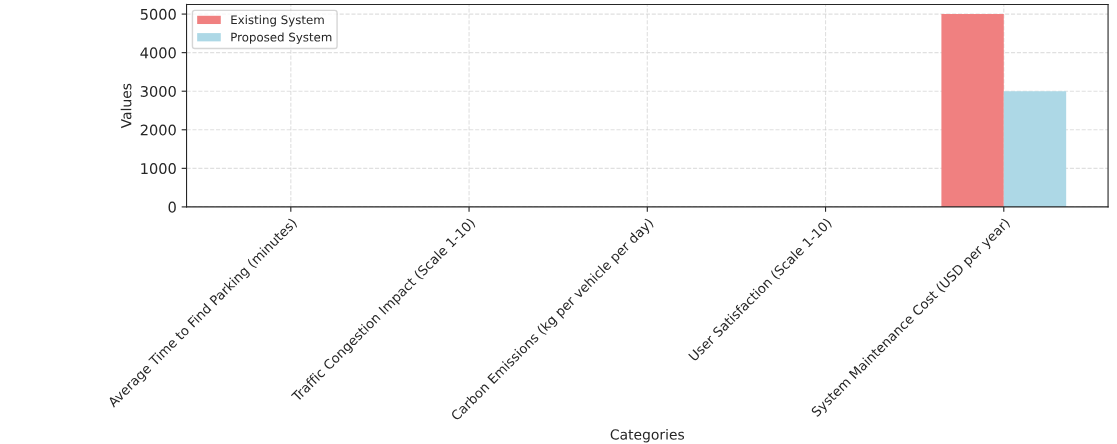 The image size is (1117, 444). Describe the element at coordinates (647, 435) in the screenshot. I see `x-axis-title: Categories` at that location.